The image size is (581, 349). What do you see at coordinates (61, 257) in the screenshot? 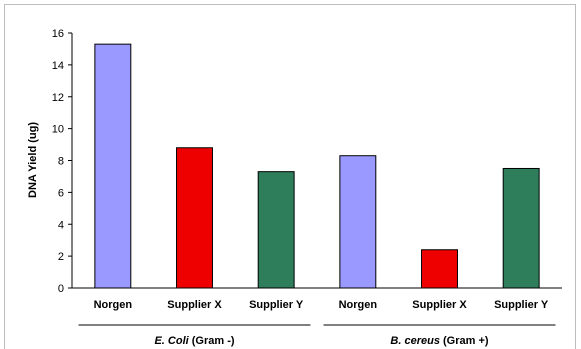
I see `y-tick-label: 2` at bounding box center [61, 257].